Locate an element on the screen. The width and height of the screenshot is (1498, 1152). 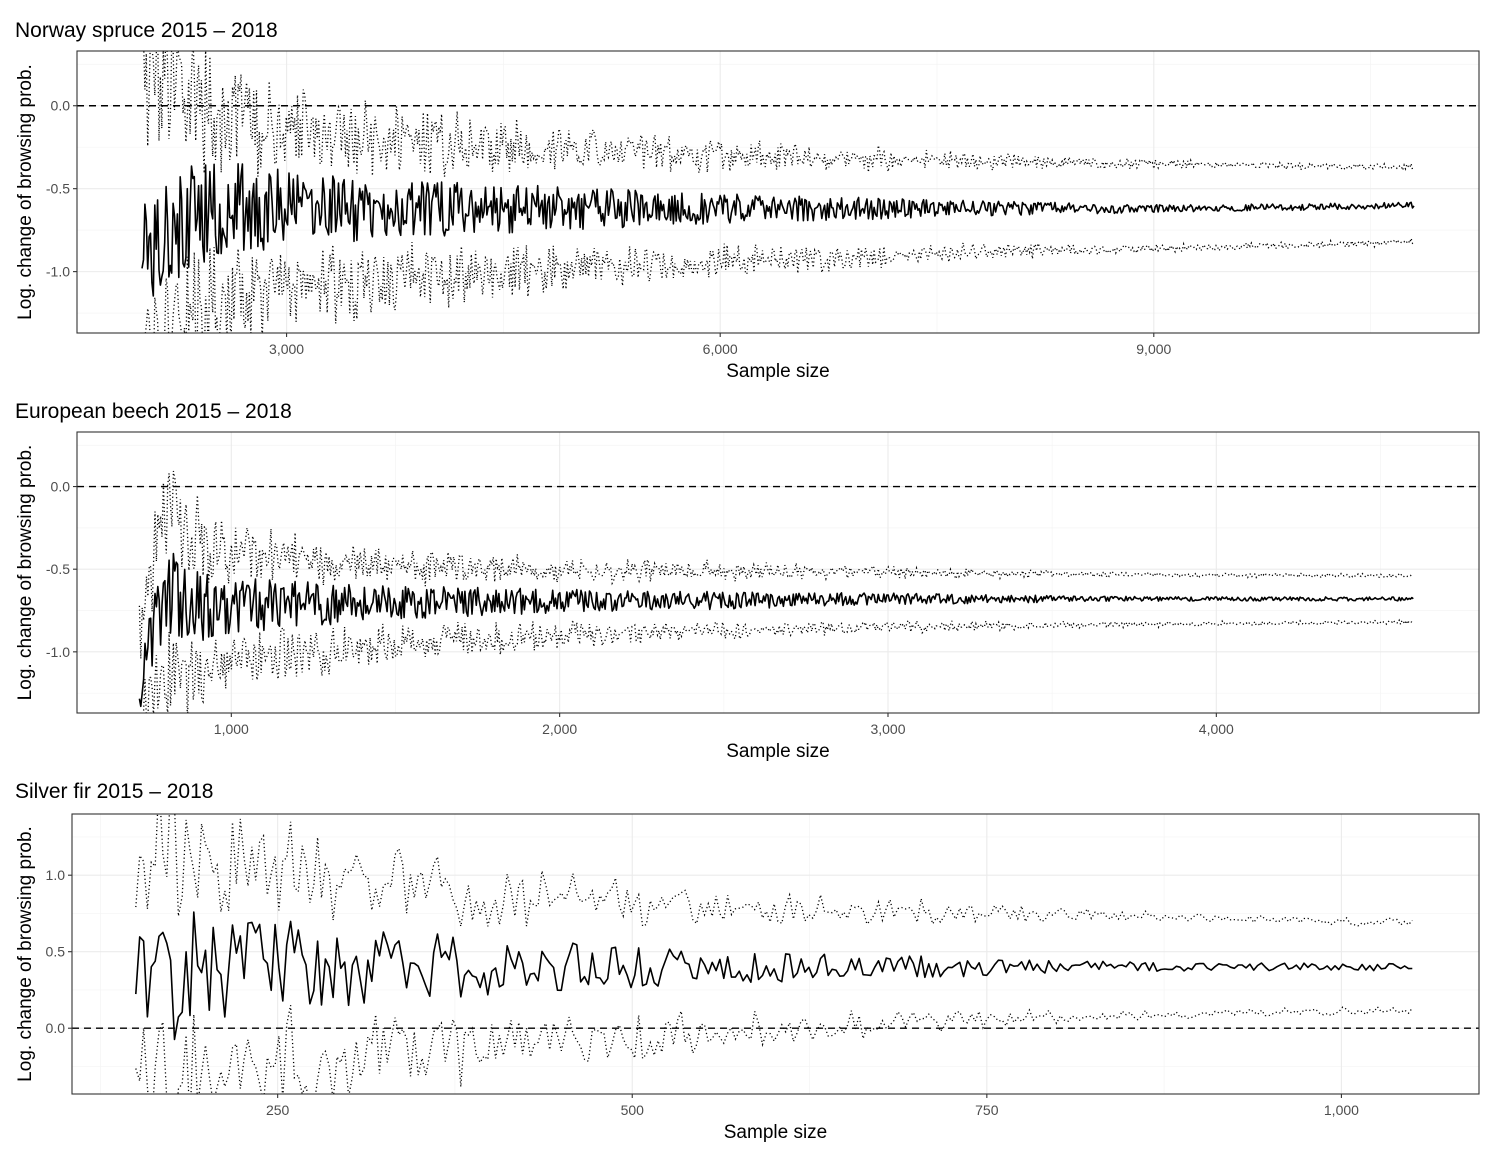
y-tick-label: 0.5 is located at coordinates (56, 952).